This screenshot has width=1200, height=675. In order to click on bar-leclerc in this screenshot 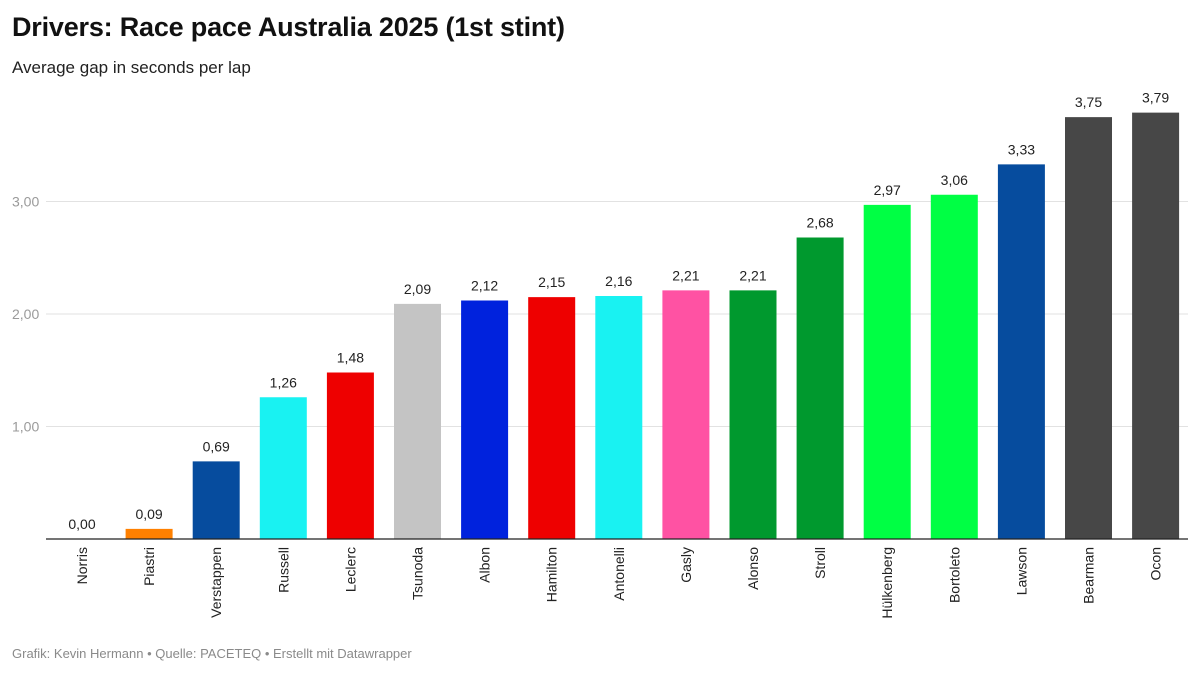, I will do `click(350, 455)`.